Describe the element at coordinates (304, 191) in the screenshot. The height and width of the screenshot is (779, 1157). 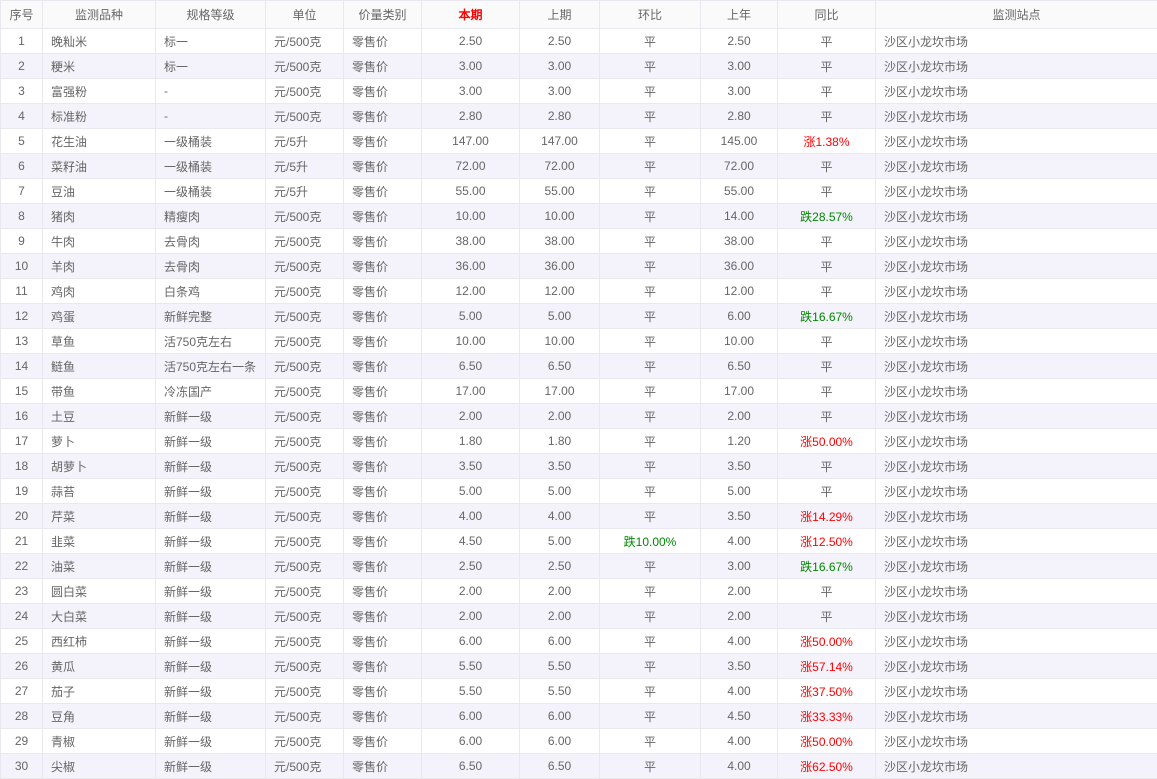
I see `cell-unit: 元/5升` at that location.